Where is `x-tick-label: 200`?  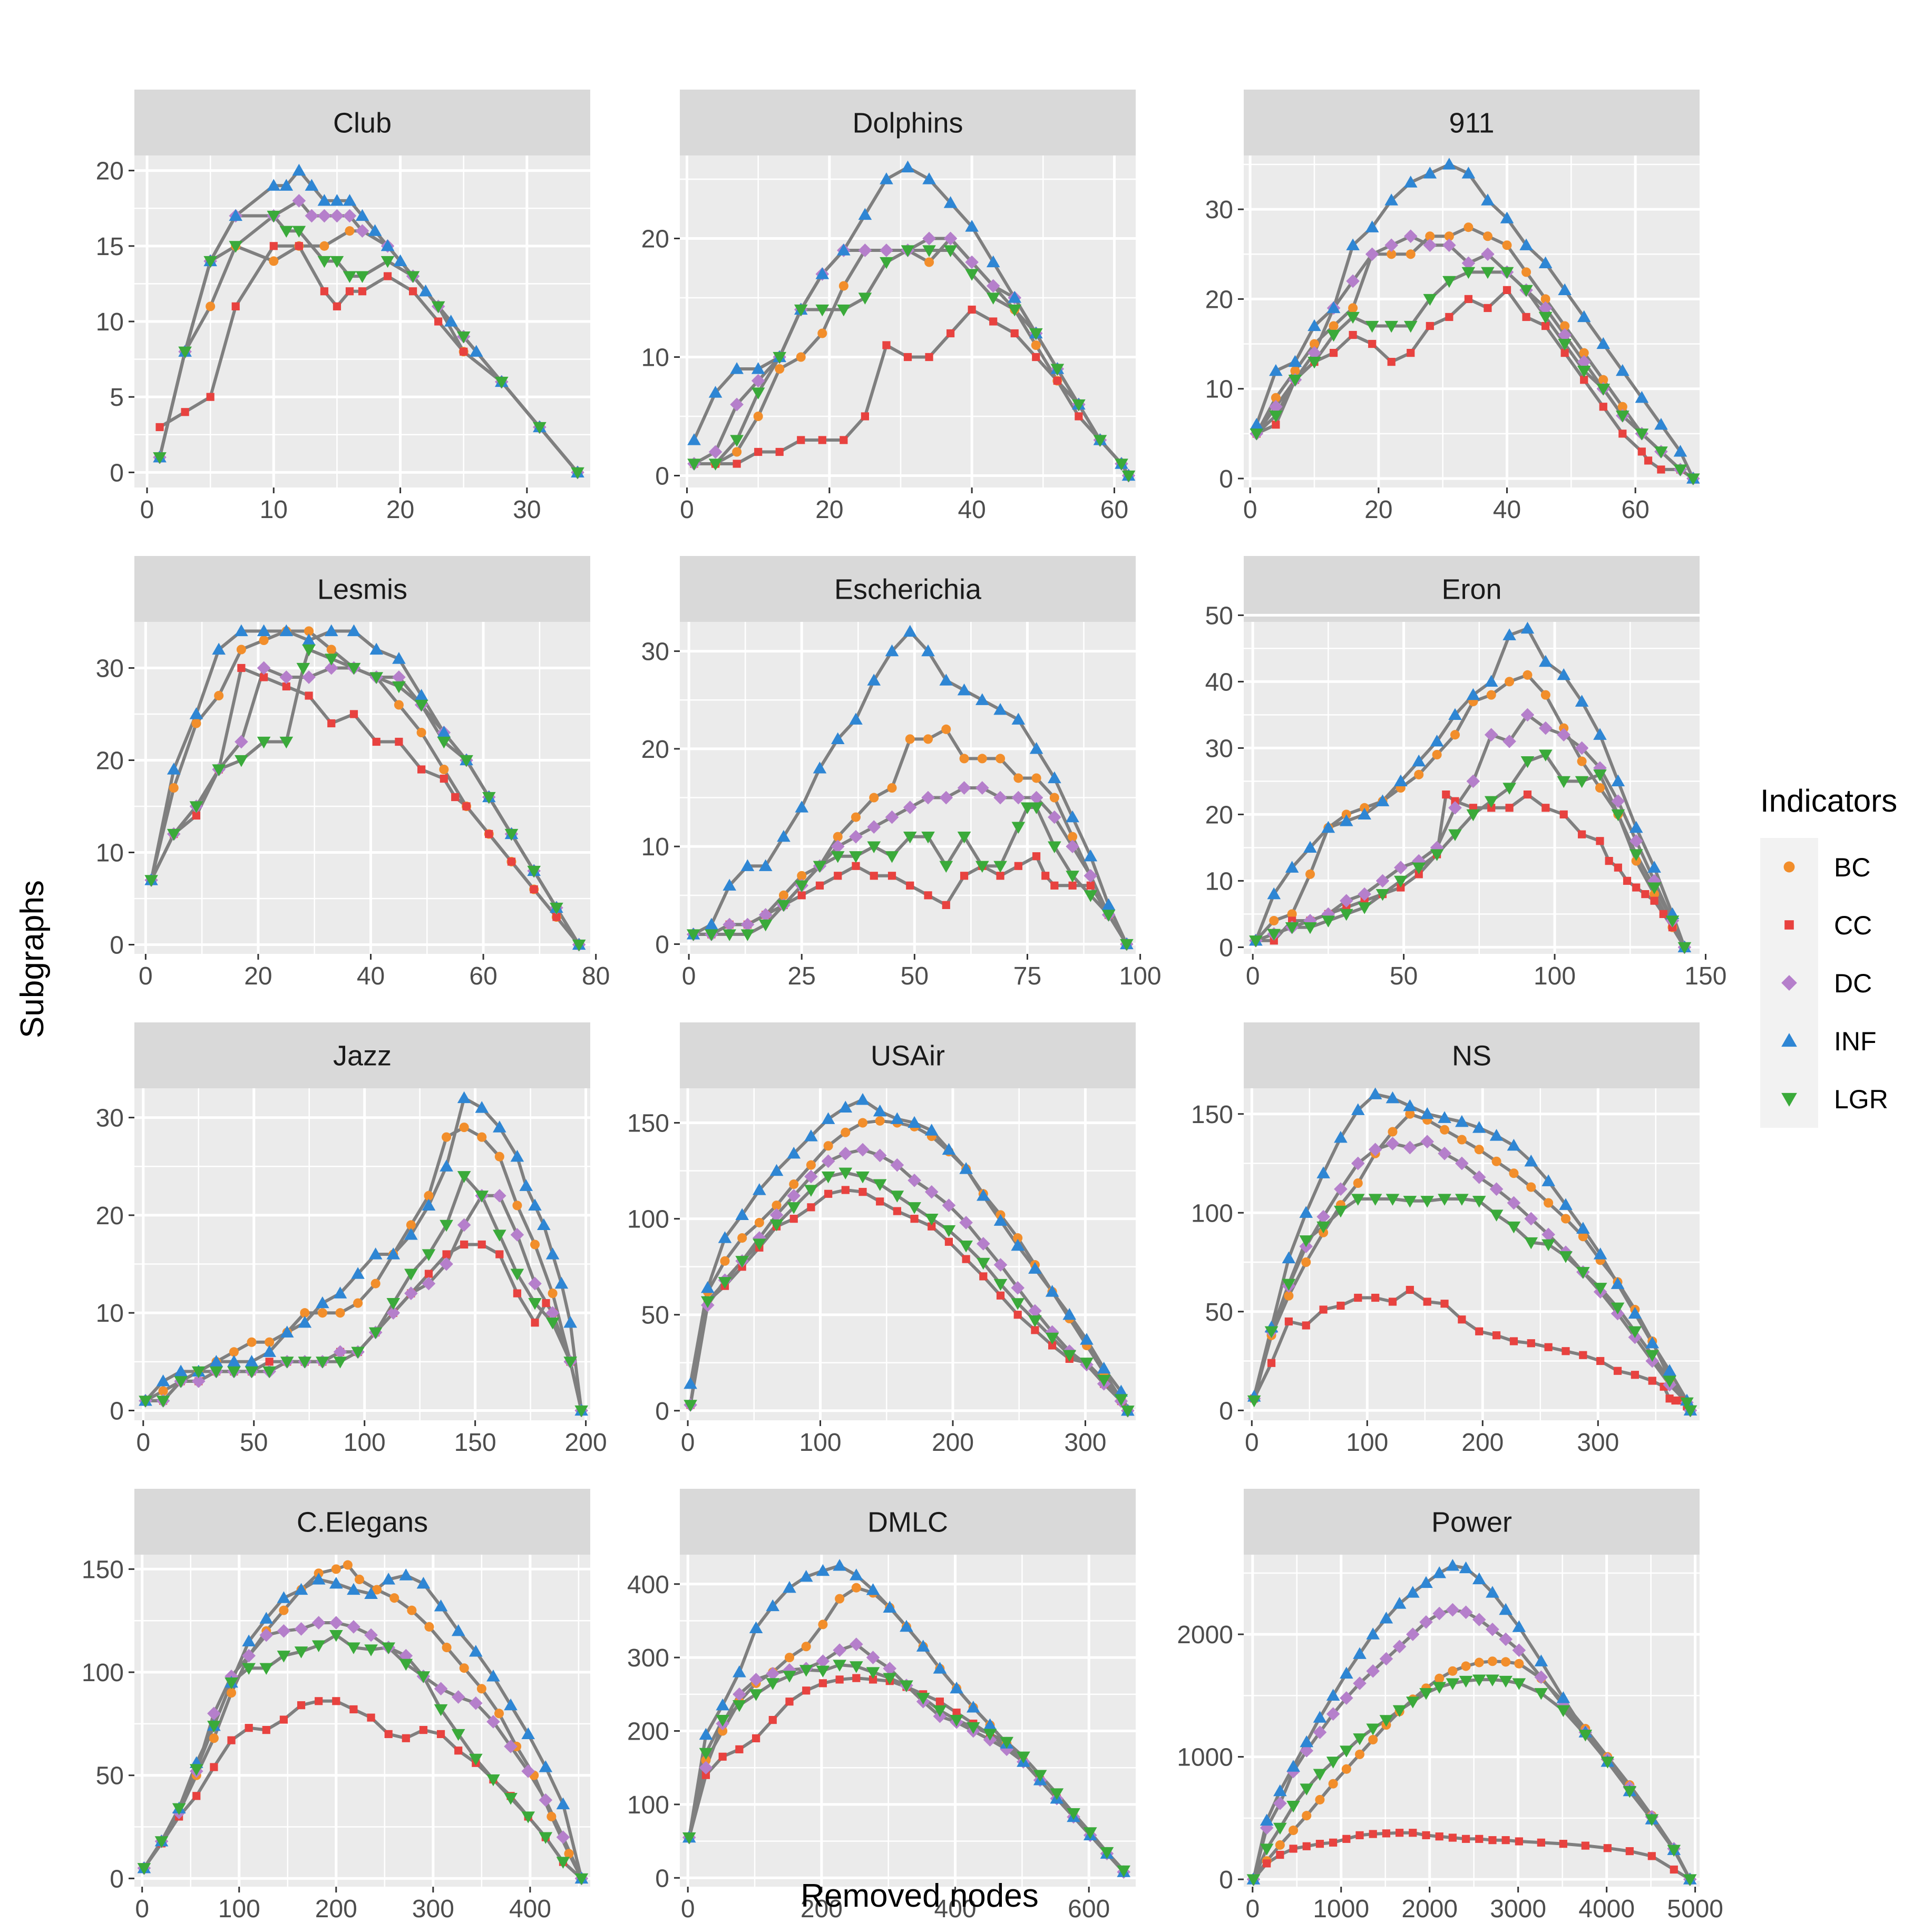
x-tick-label: 200 is located at coordinates (586, 1443).